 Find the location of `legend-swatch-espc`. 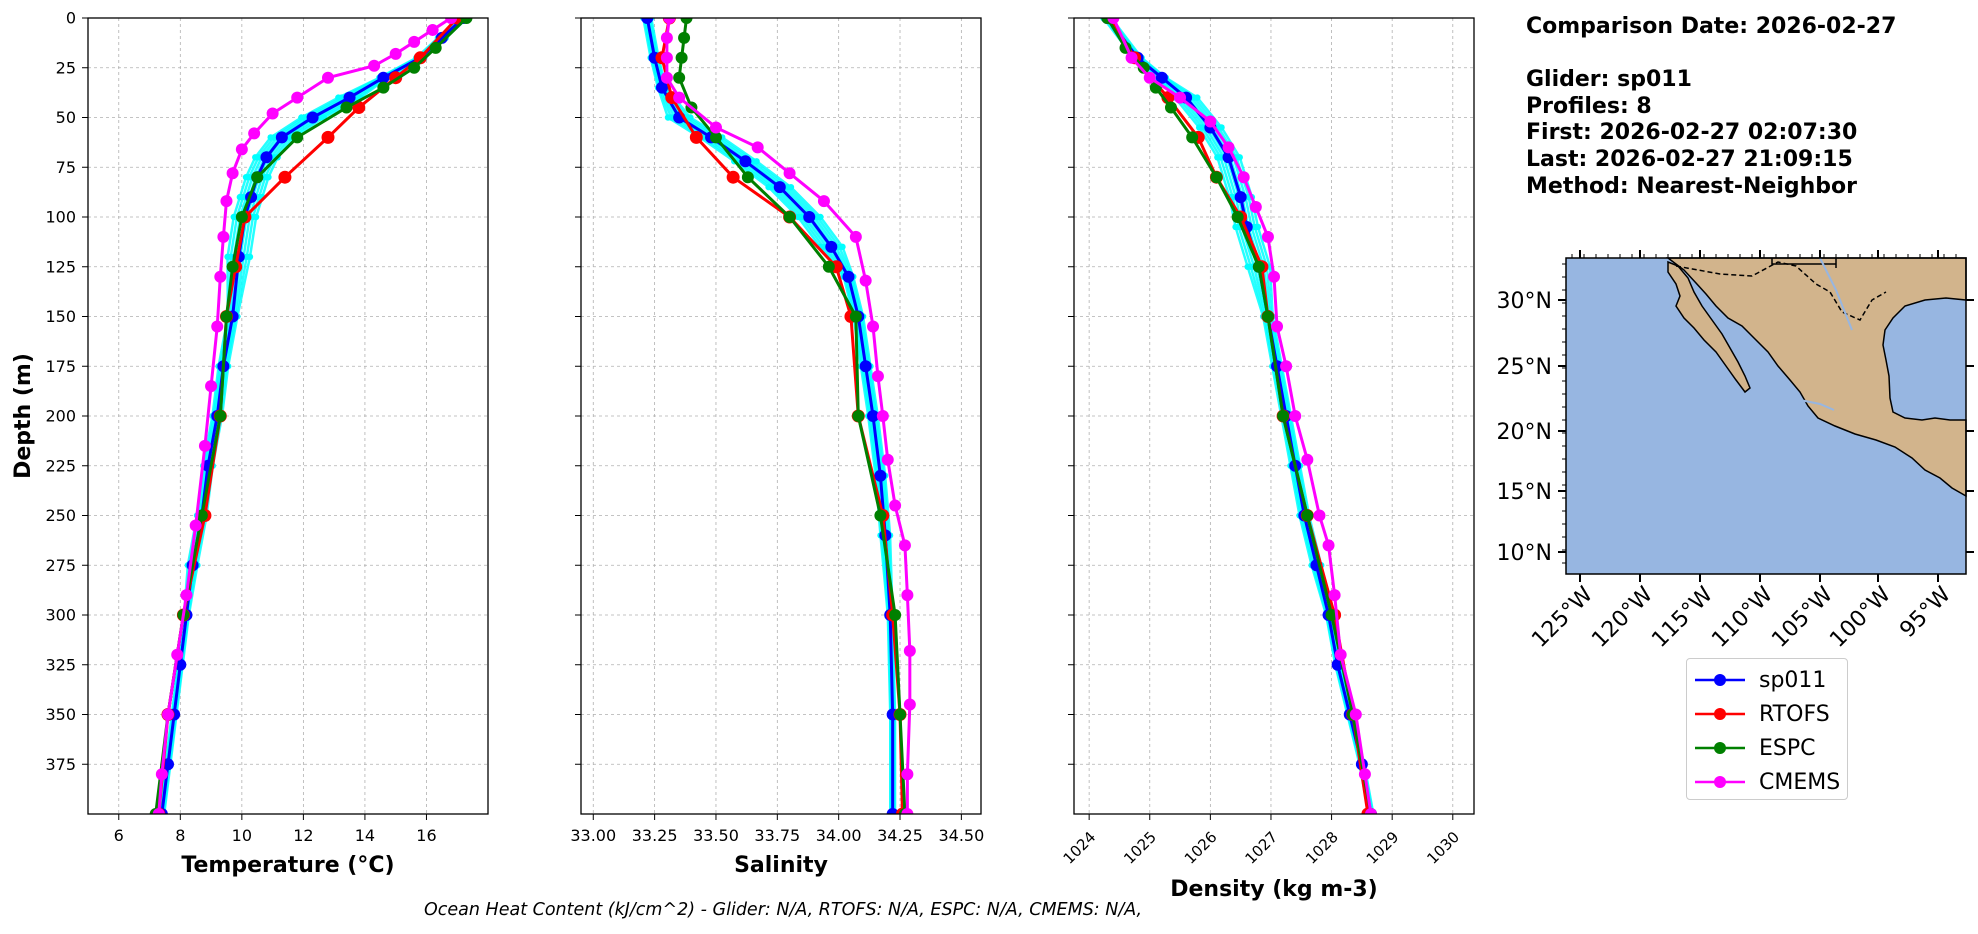

legend-swatch-espc is located at coordinates (1720, 748).